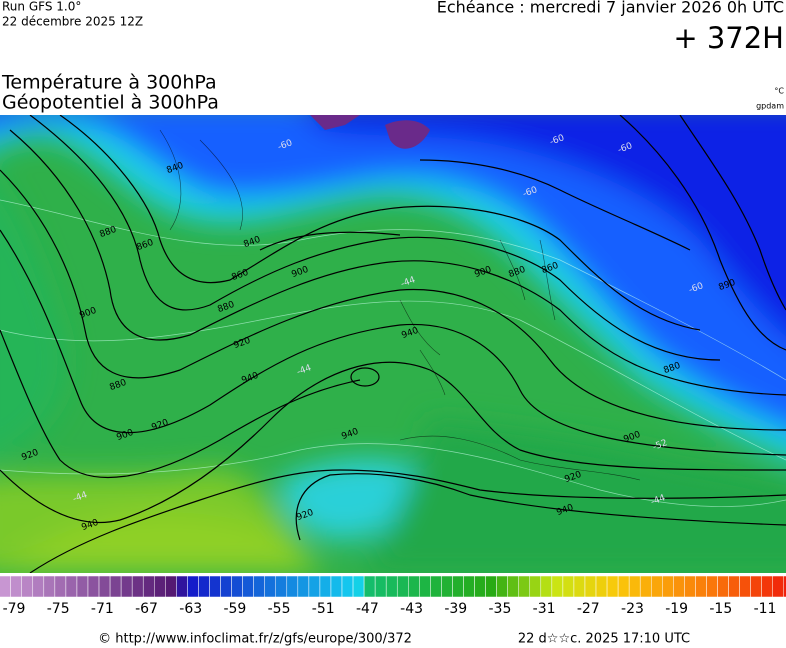 The height and width of the screenshot is (648, 786). Describe the element at coordinates (102, 609) in the screenshot. I see `colorbar-tick-label: -71` at that location.